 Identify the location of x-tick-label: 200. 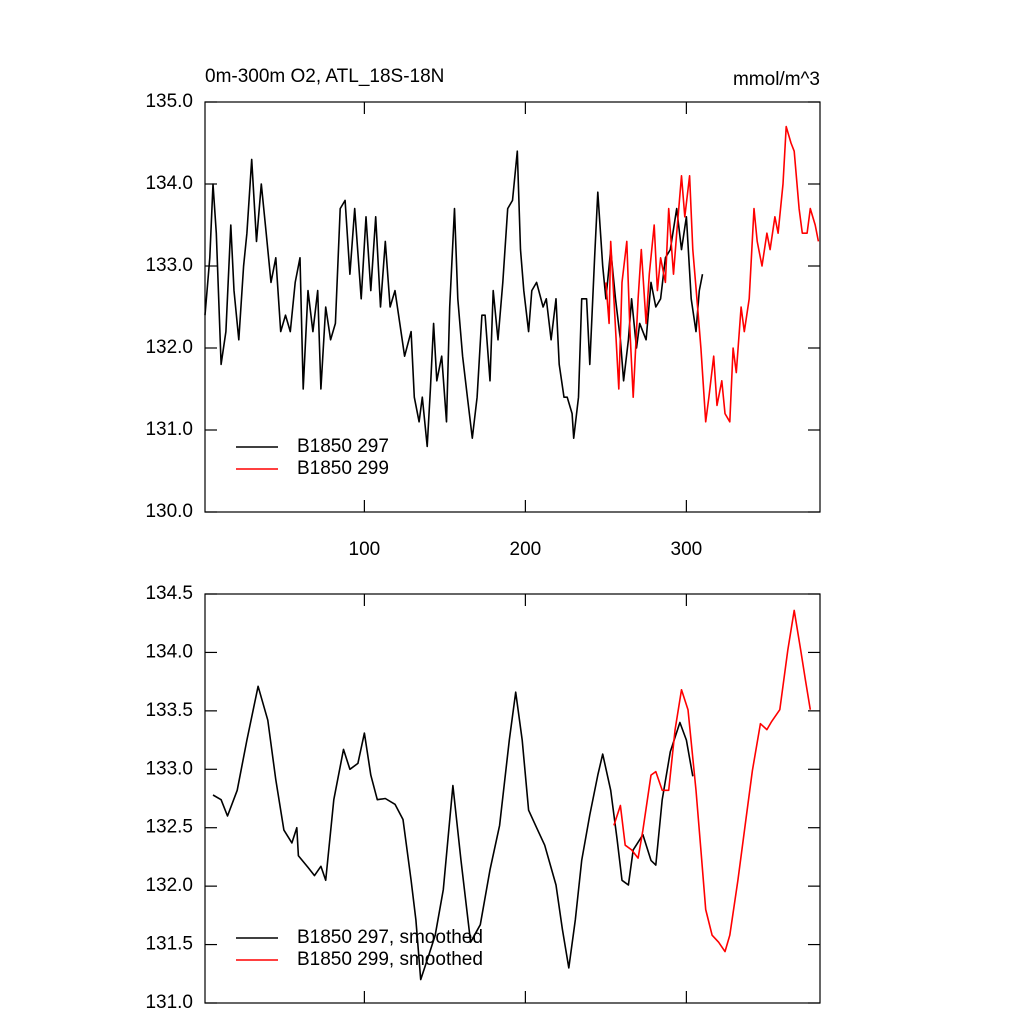
(526, 549).